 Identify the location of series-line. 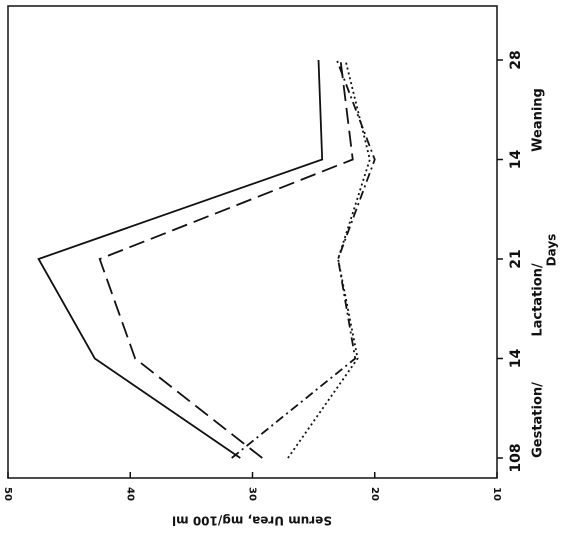
(329, 259).